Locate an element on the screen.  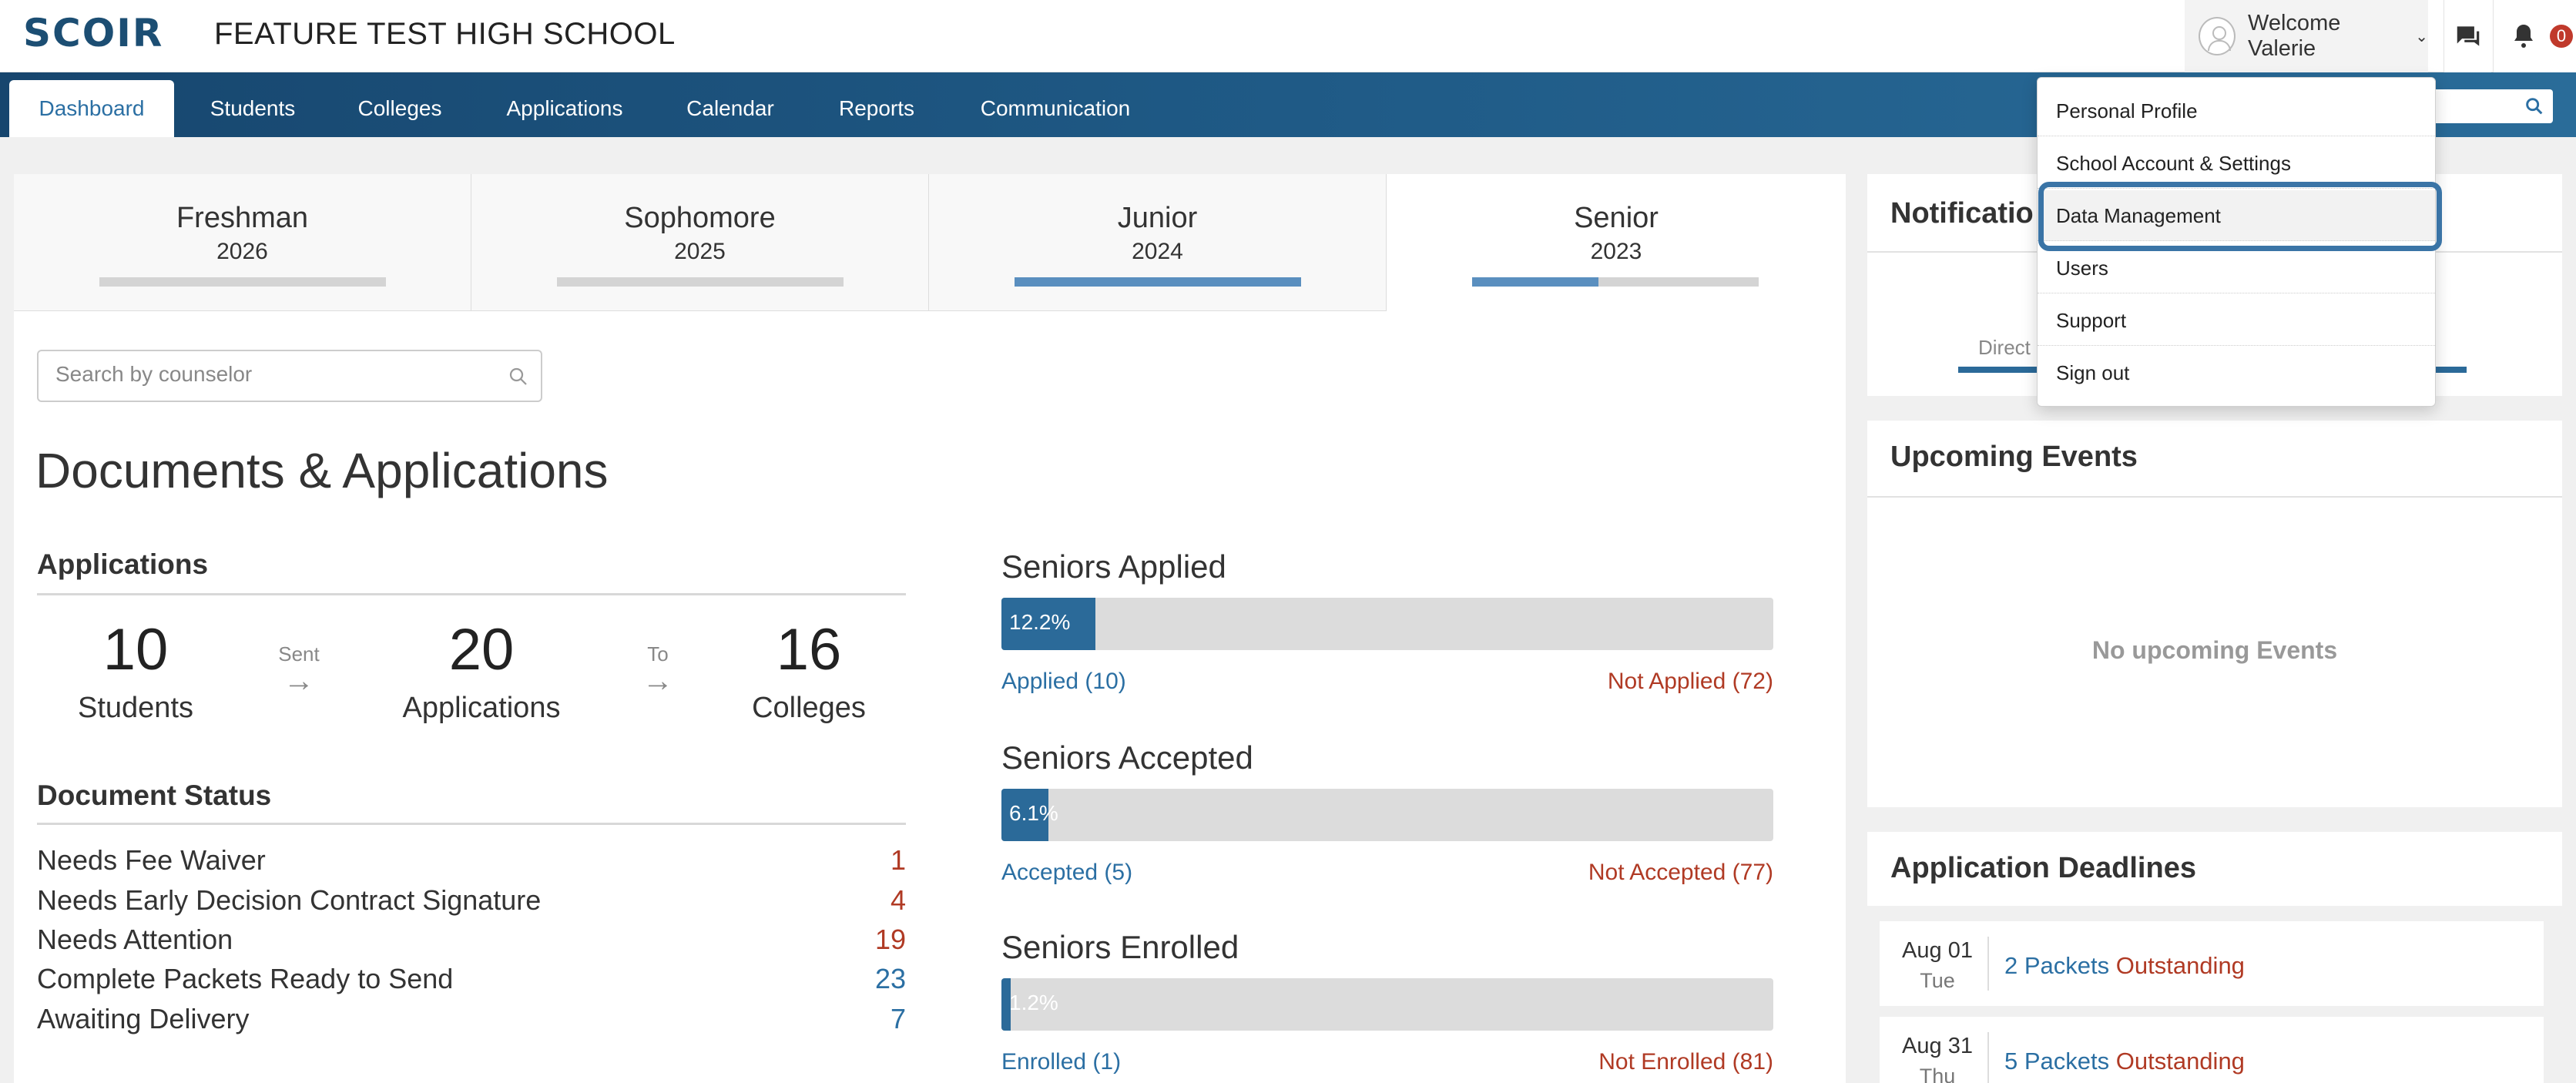
notifications-button: 0 is located at coordinates (2534, 36).